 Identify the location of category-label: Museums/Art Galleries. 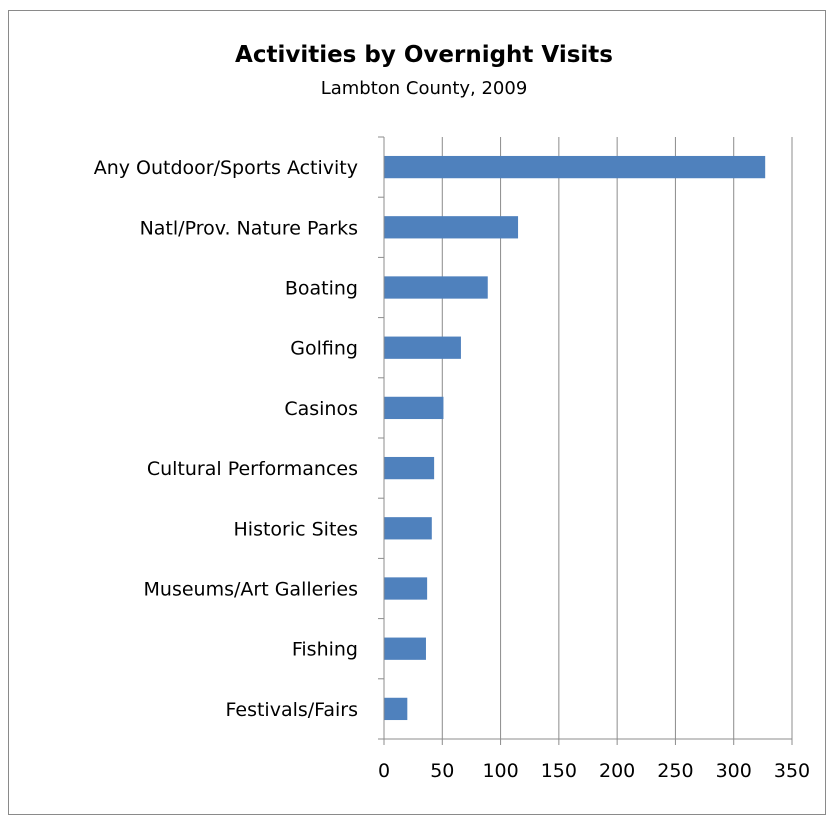
(251, 590).